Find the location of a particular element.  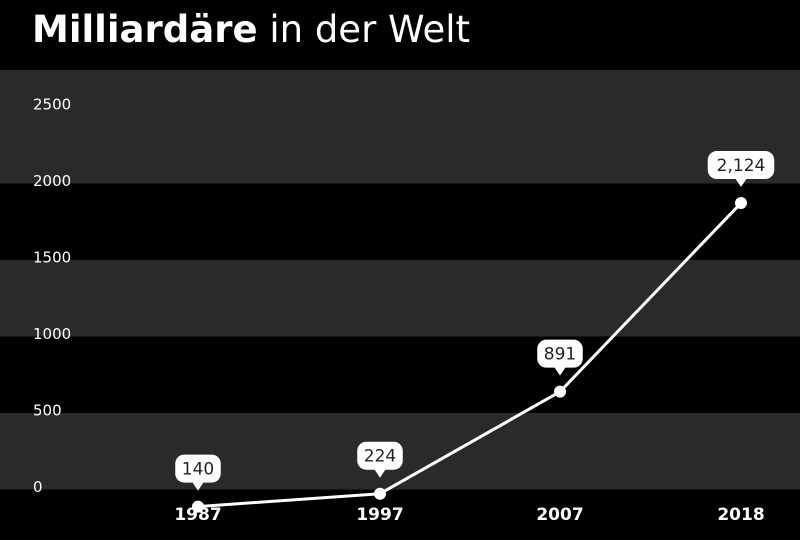

data-label: 2,124 is located at coordinates (741, 169).